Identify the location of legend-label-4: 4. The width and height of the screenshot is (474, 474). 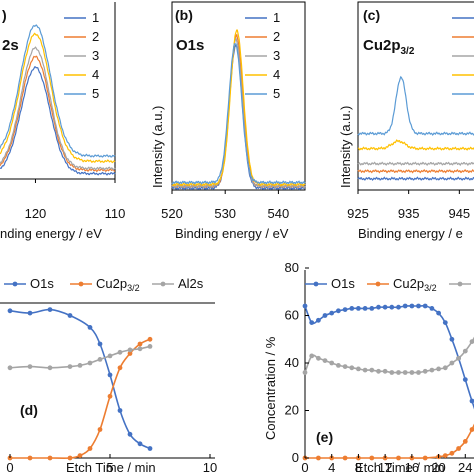
(95, 74).